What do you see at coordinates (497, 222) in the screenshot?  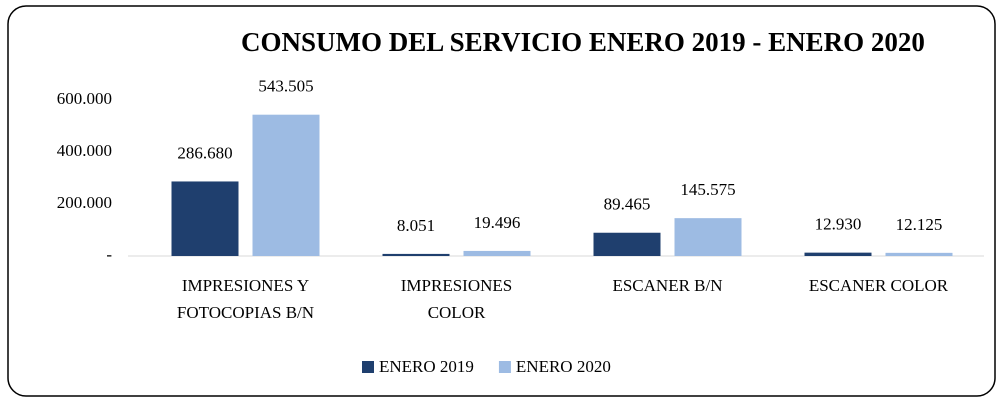 I see `data-label: 19.496` at bounding box center [497, 222].